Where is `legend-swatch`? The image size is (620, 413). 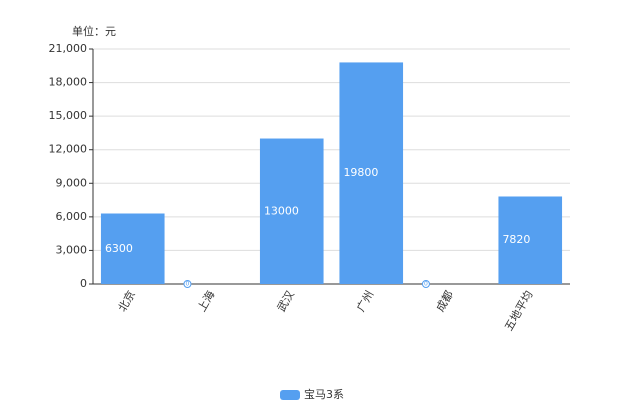
legend-swatch is located at coordinates (290, 395).